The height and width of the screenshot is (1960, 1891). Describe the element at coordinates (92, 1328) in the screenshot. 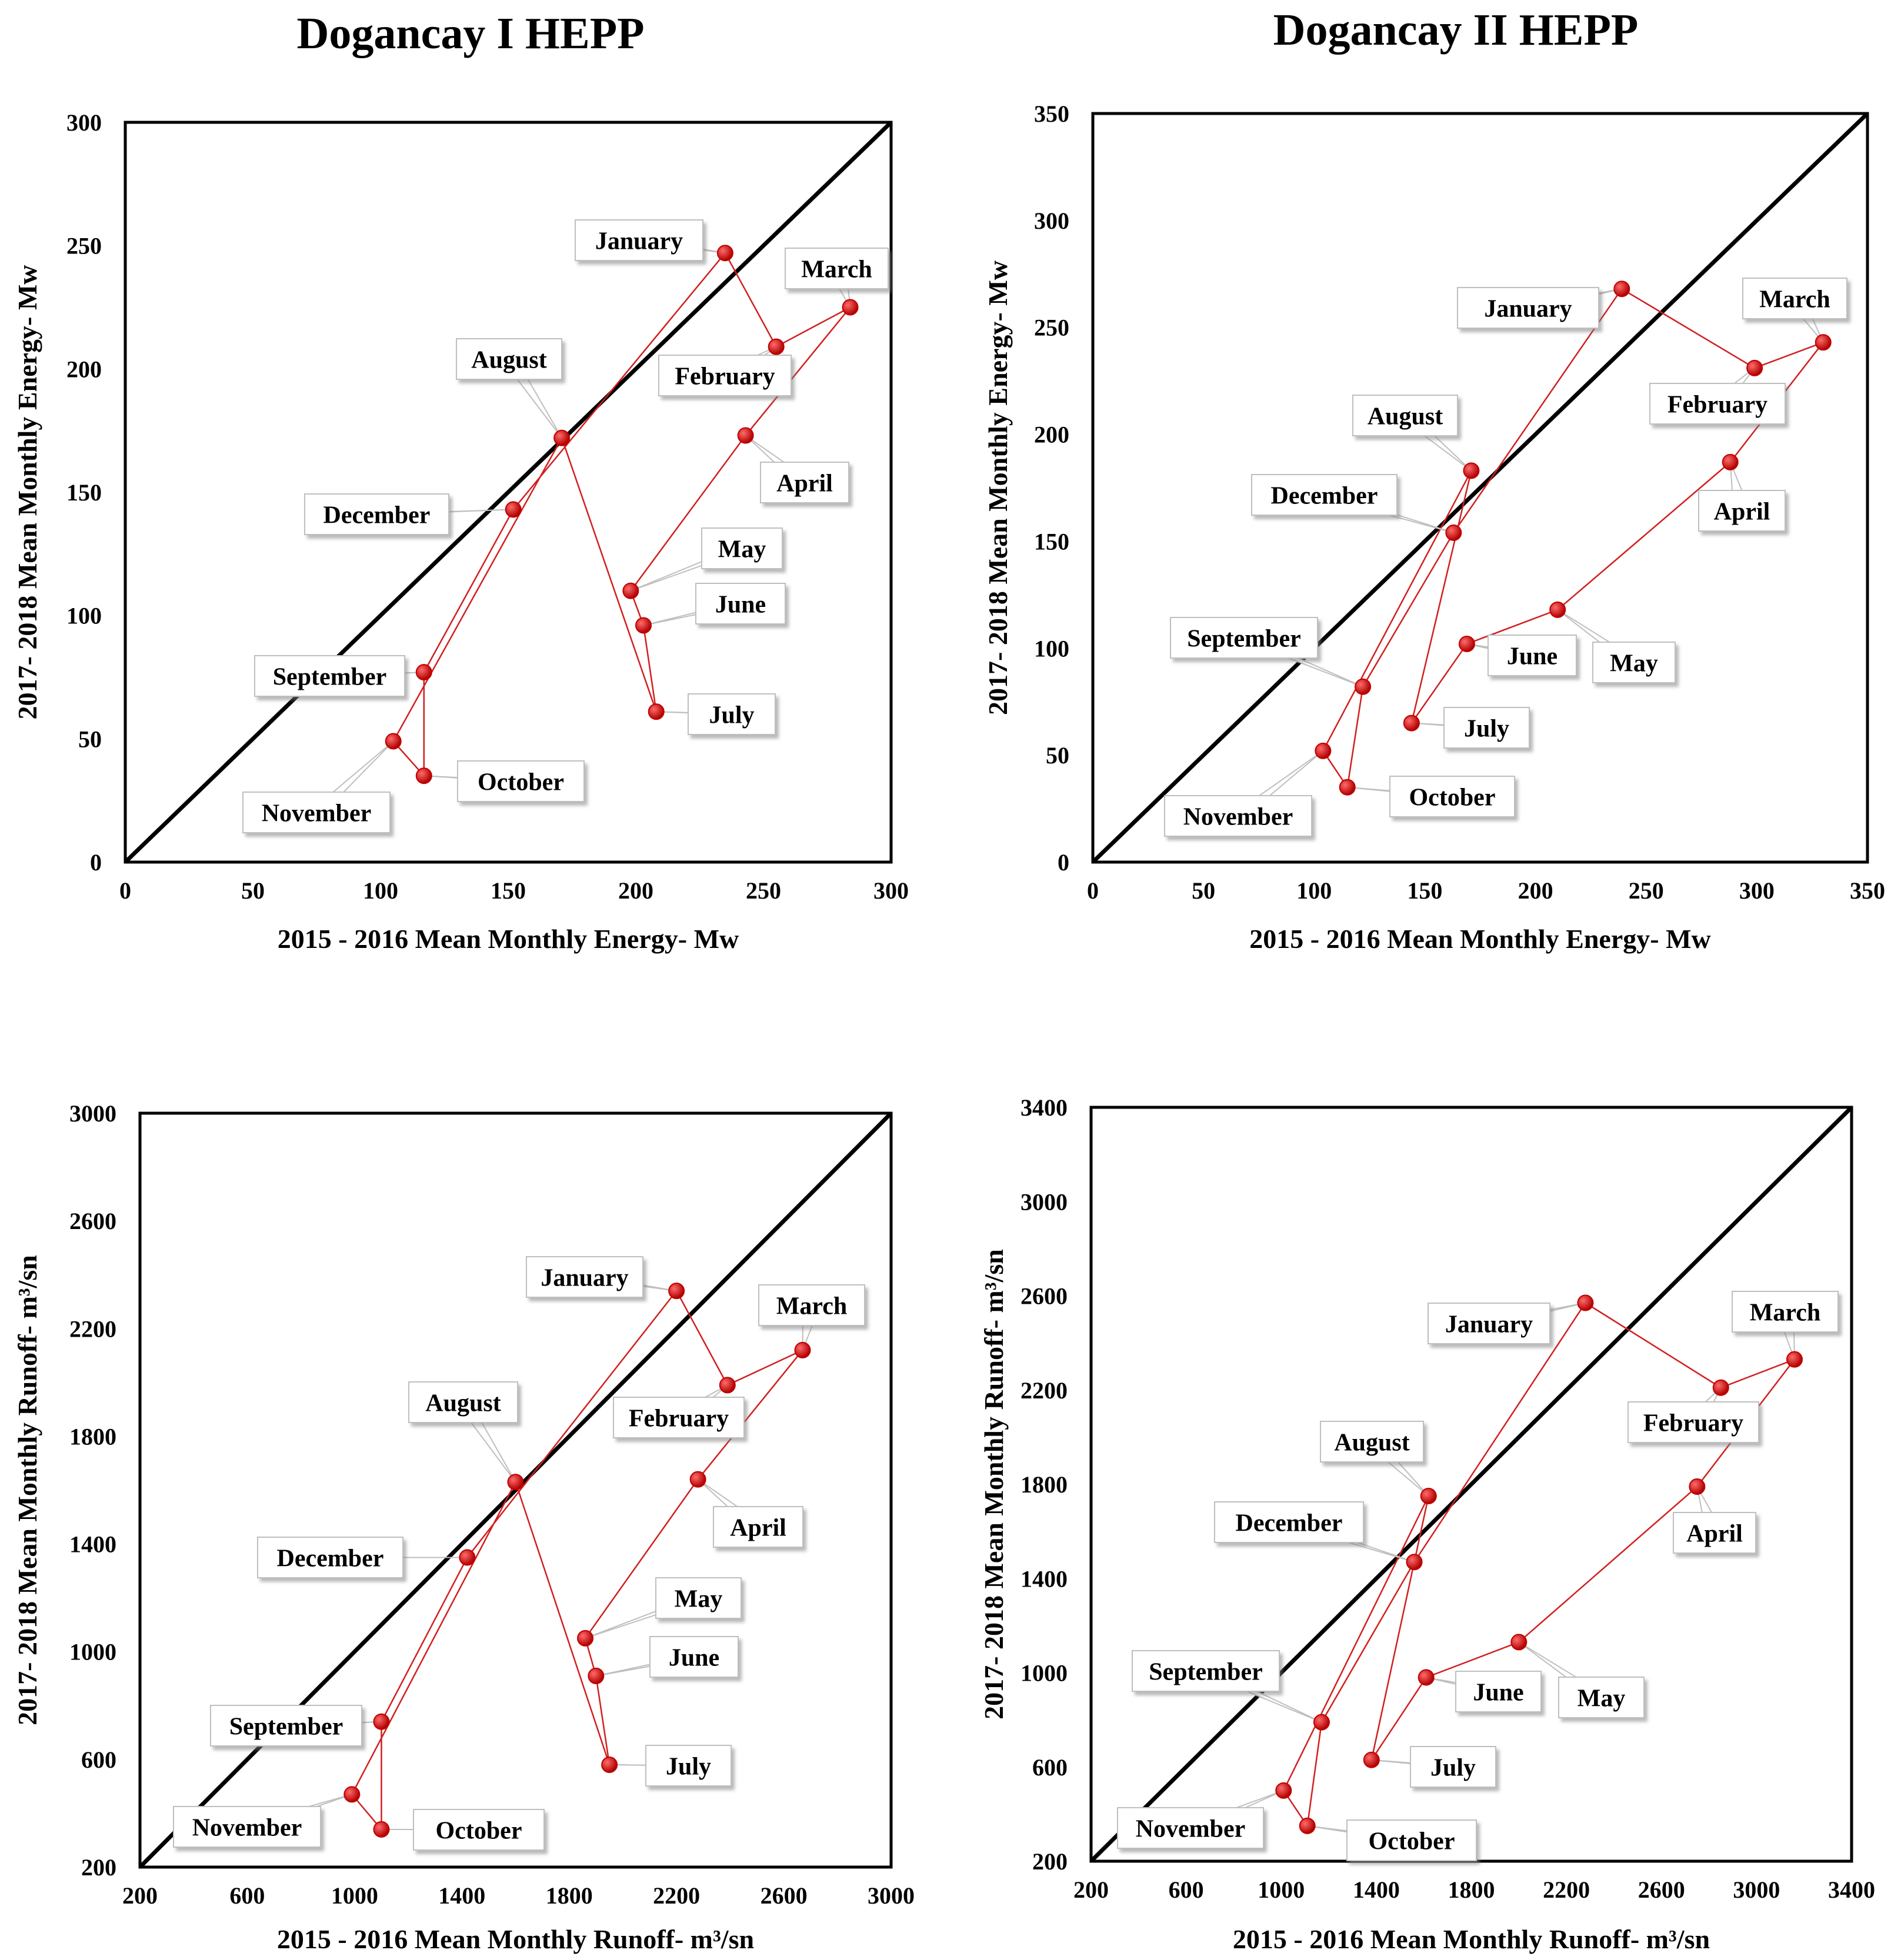

I see `y-tick-label: 2200` at that location.